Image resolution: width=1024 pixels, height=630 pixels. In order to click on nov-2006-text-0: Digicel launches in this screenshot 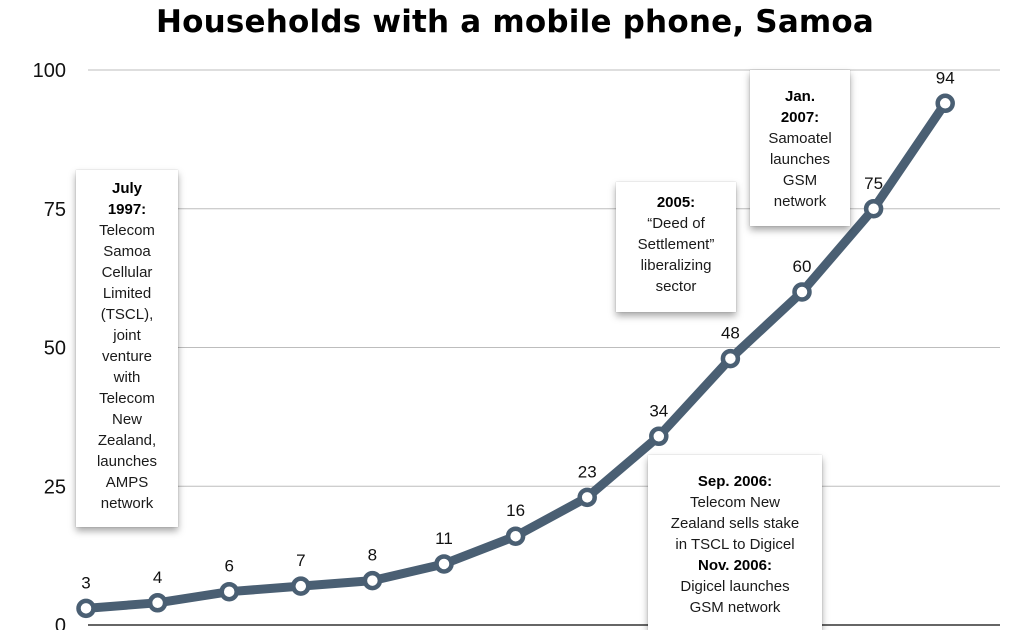, I will do `click(735, 586)`.